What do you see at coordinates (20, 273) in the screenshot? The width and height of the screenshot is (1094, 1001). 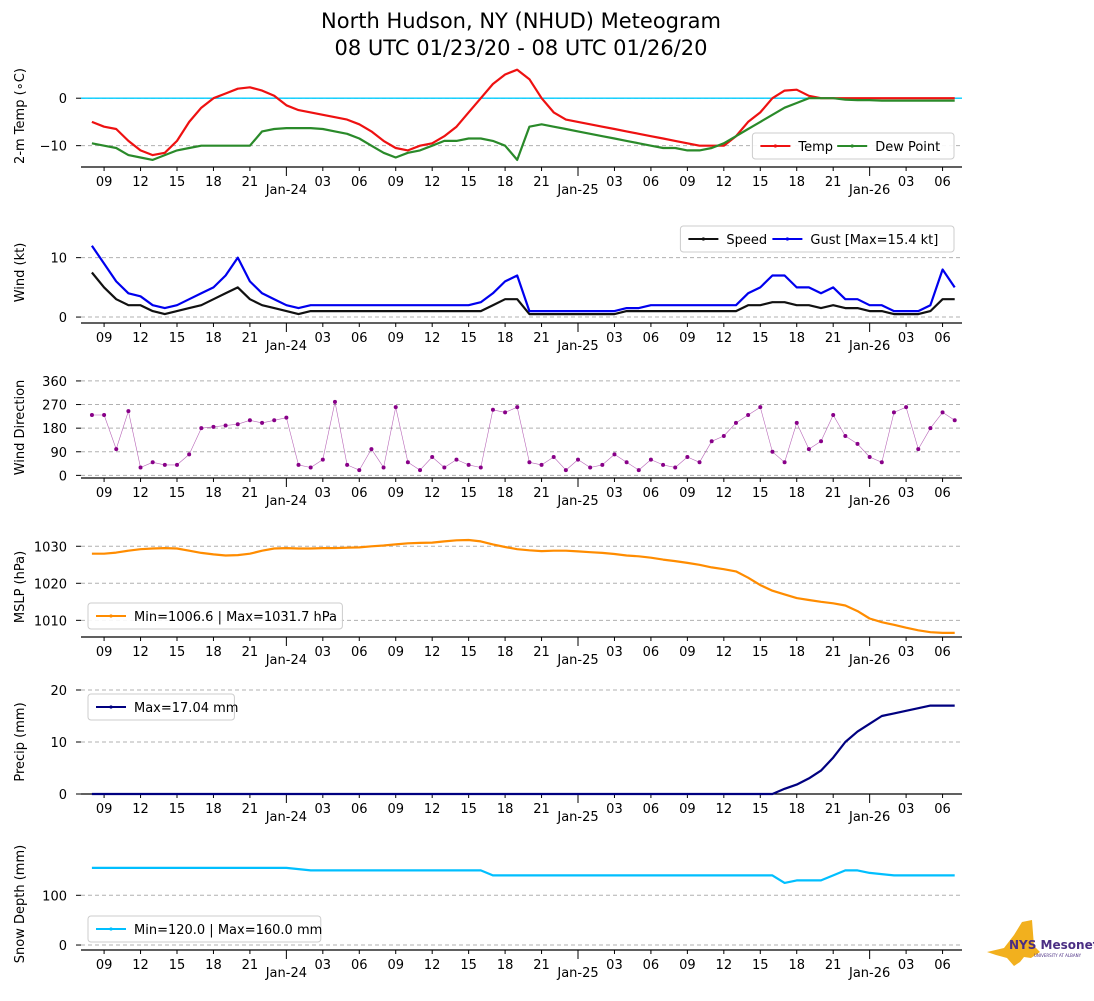 I see `y-axis-label: Wind (kt)` at bounding box center [20, 273].